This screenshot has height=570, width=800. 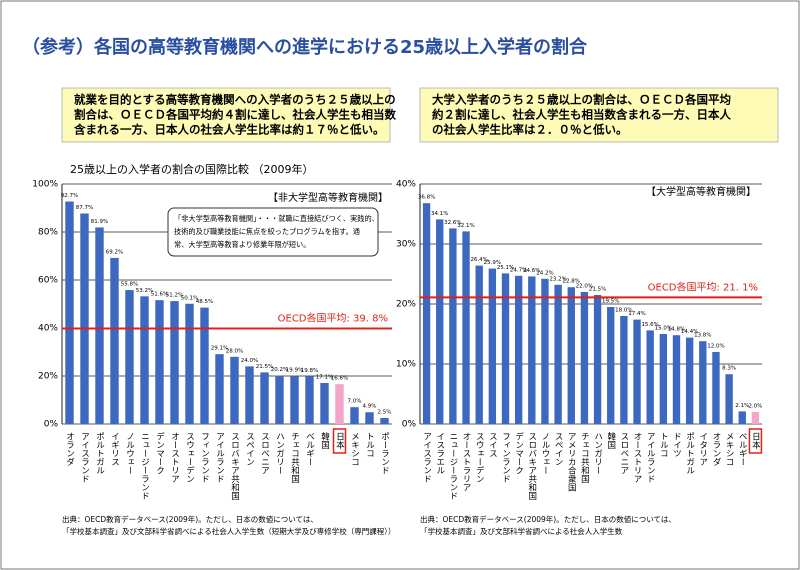 What do you see at coordinates (130, 453) in the screenshot?
I see `x-tick-label: ノルウェー` at bounding box center [130, 453].